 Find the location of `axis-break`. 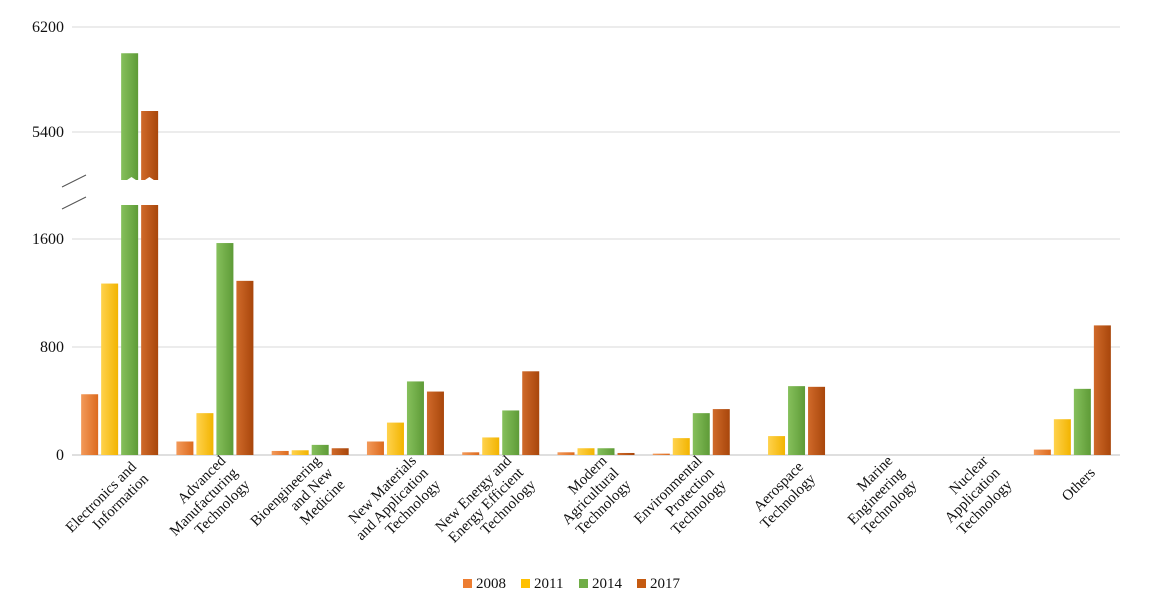

axis-break is located at coordinates (114, 192).